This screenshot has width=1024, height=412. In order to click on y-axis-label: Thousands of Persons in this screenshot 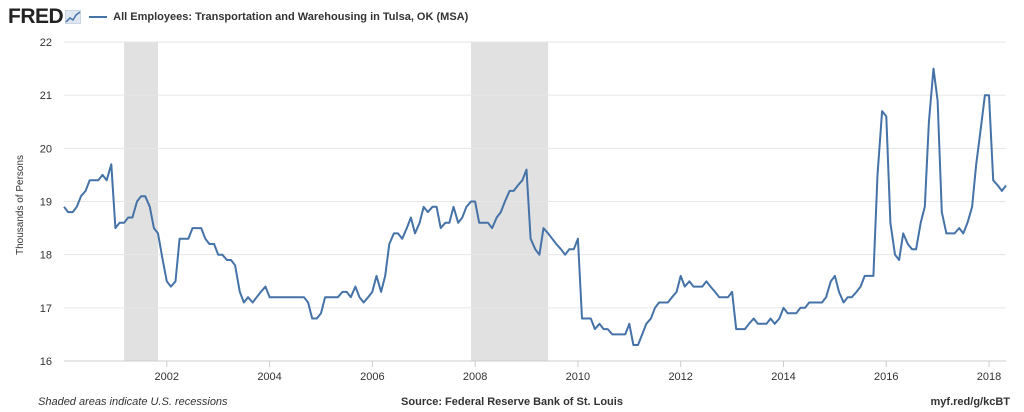, I will do `click(20, 205)`.